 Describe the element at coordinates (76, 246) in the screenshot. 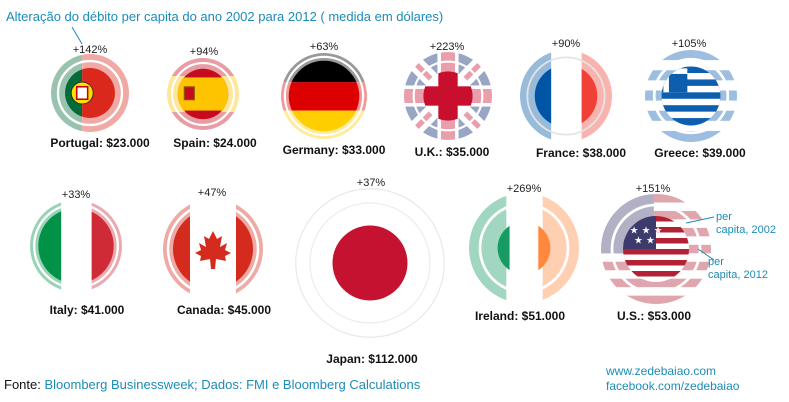

I see `flag-italy` at that location.